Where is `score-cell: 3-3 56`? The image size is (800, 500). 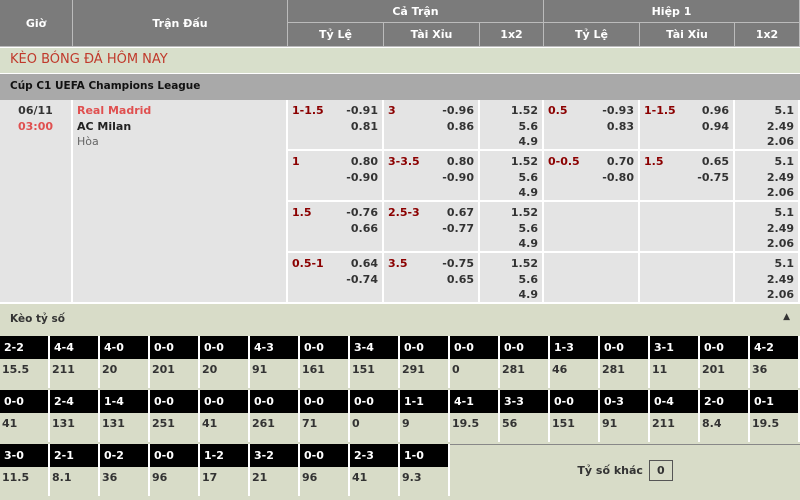
score-cell: 3-3 56 is located at coordinates (525, 416).